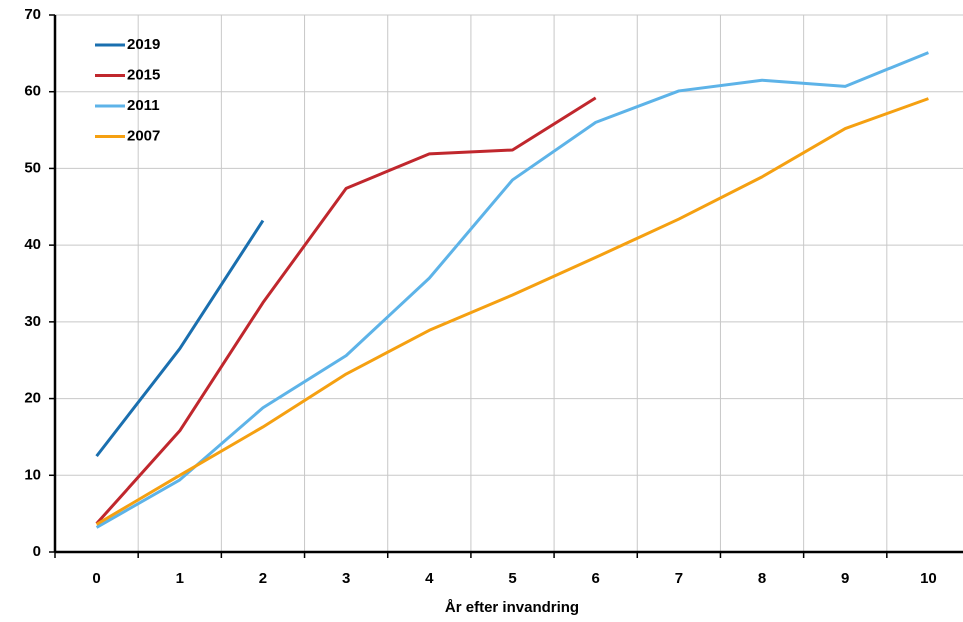 This screenshot has height=622, width=963. What do you see at coordinates (32, 244) in the screenshot?
I see `y-tick-label: 40` at bounding box center [32, 244].